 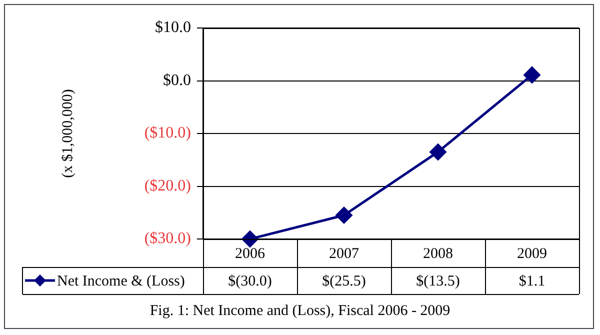 What do you see at coordinates (438, 254) in the screenshot?
I see `x-tick-label: 2008` at bounding box center [438, 254].